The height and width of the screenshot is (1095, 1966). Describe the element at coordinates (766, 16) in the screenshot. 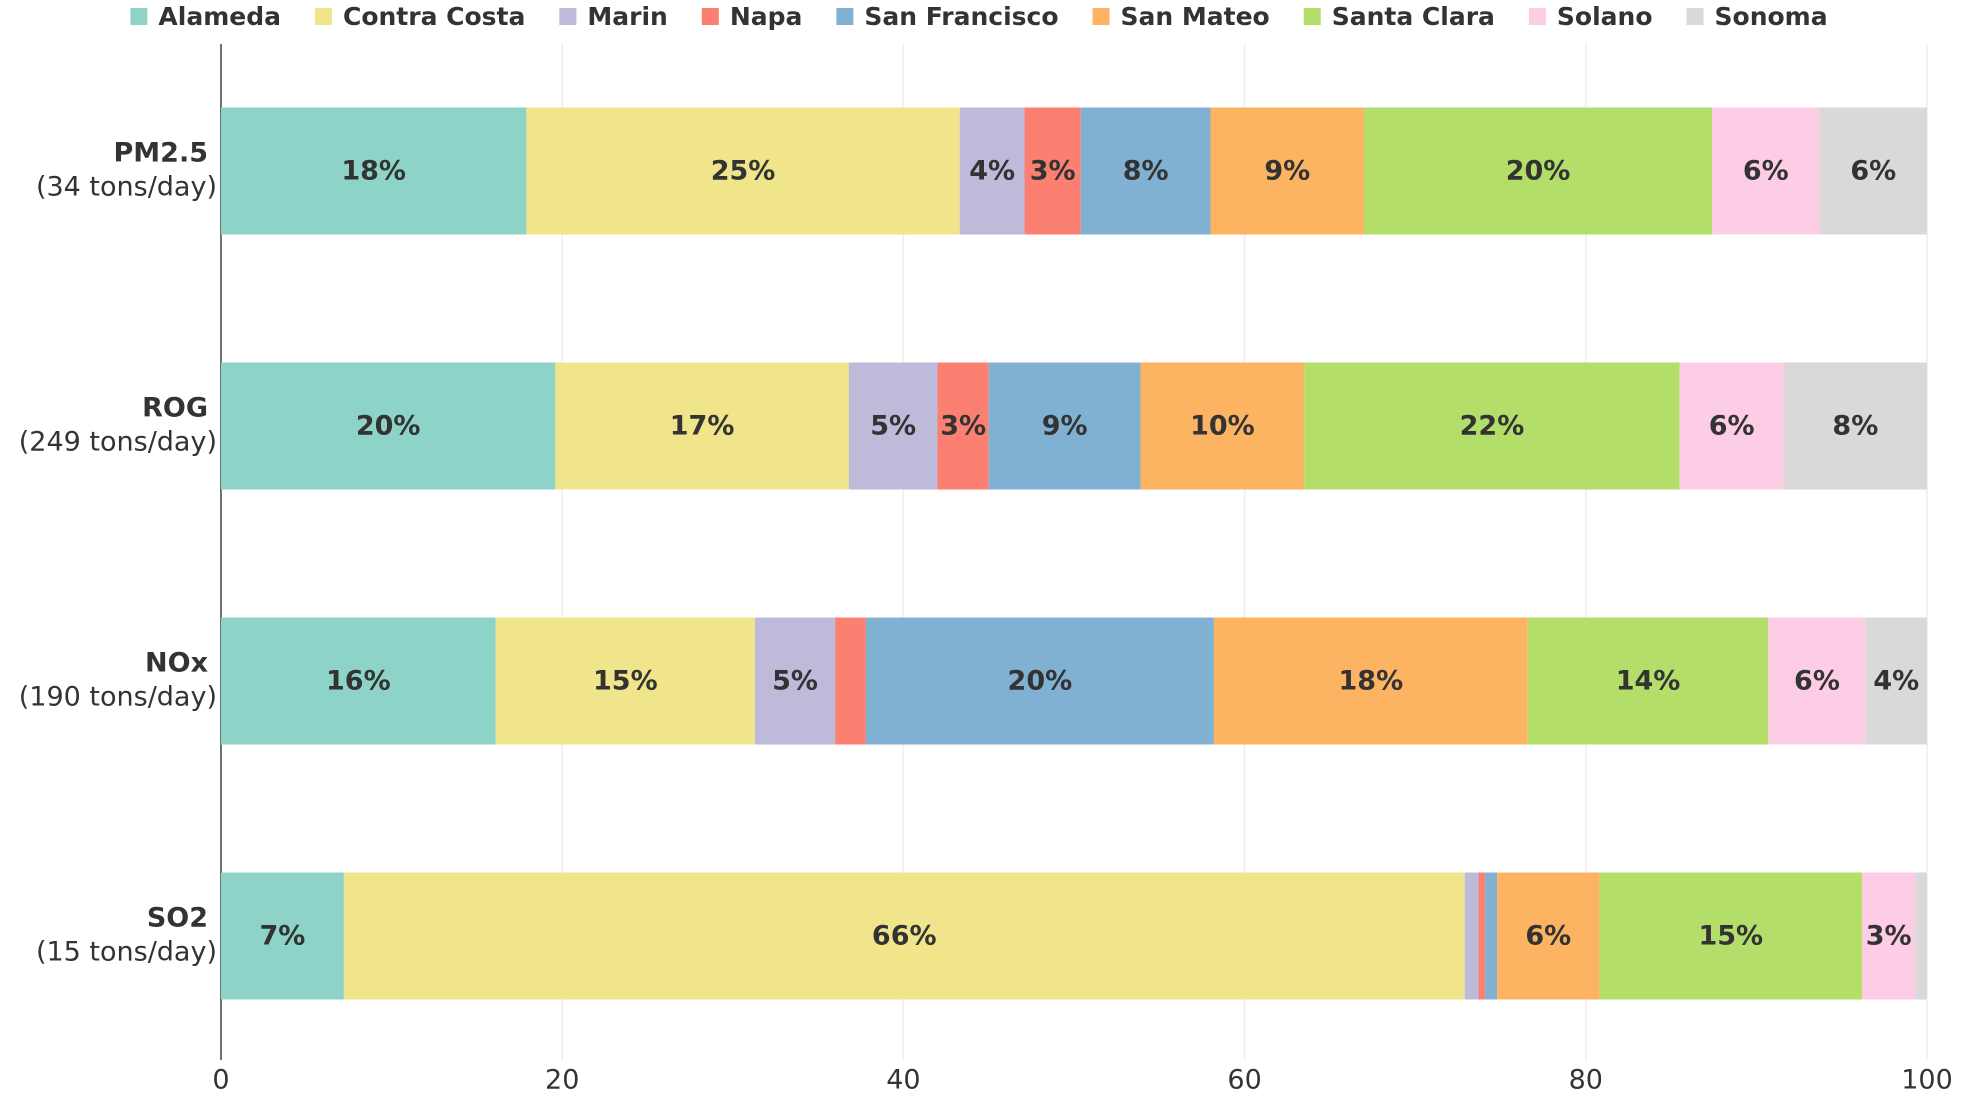

I see `legend-label: Napa` at that location.